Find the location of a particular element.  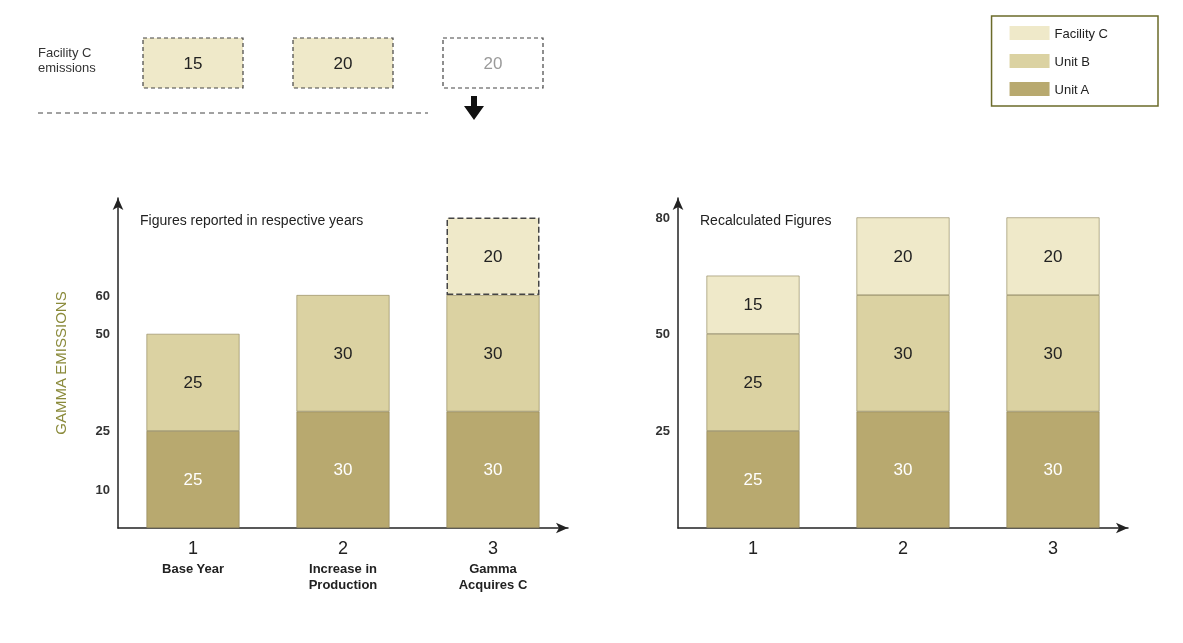

text: Facility C emissions is located at coordinates (67, 60).